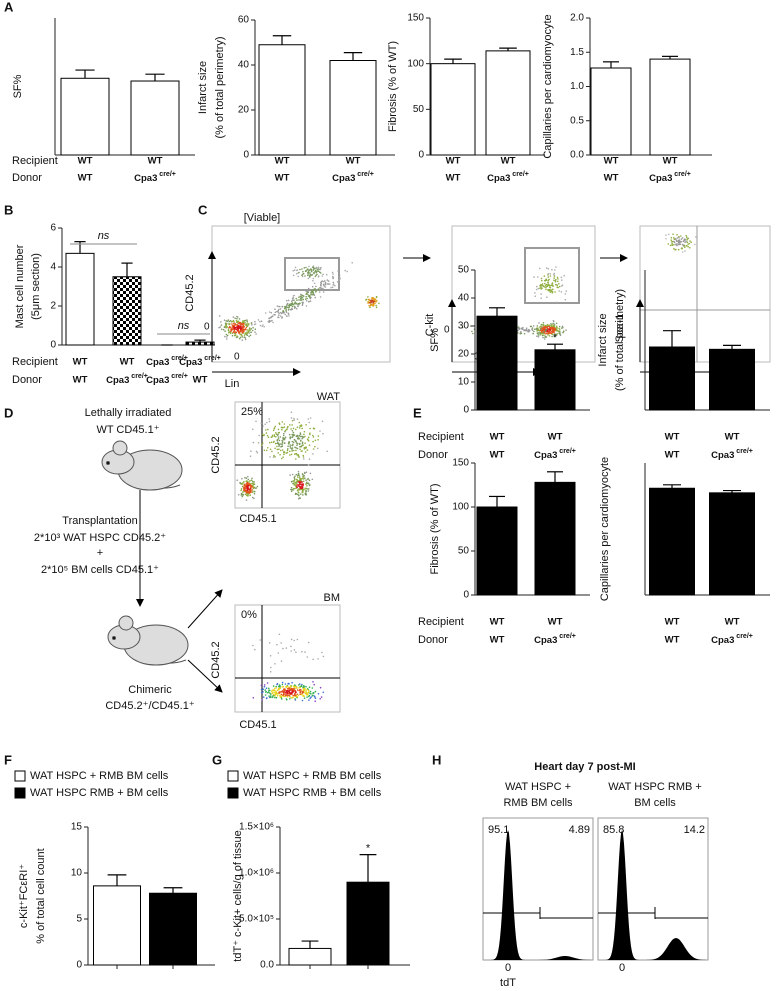 This screenshot has height=991, width=776. Describe the element at coordinates (732, 454) in the screenshot. I see `donor-label: Cpa3 cre/+` at that location.